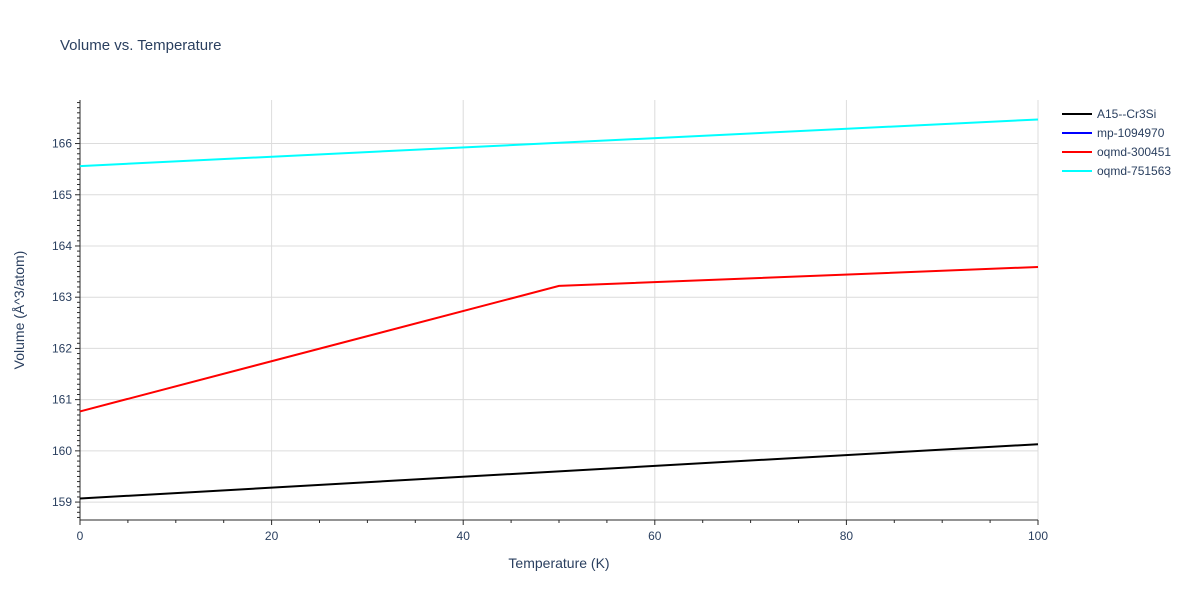 This screenshot has height=600, width=1200. I want to click on y-axis-title: Volume (Å^3/atom), so click(19, 310).